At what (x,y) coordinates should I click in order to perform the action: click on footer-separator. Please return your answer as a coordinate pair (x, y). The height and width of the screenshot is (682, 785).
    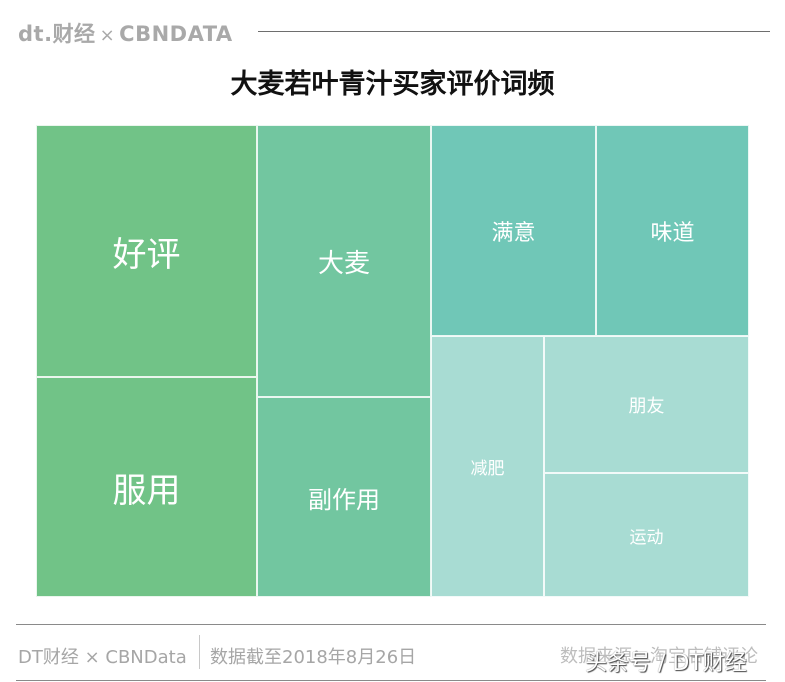
    Looking at the image, I should click on (199, 652).